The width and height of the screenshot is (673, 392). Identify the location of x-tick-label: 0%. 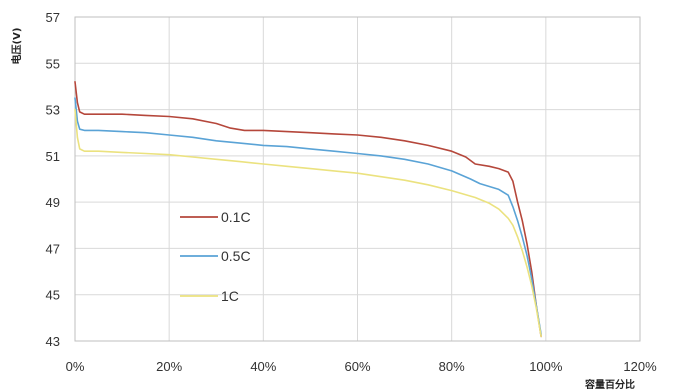
(75, 366).